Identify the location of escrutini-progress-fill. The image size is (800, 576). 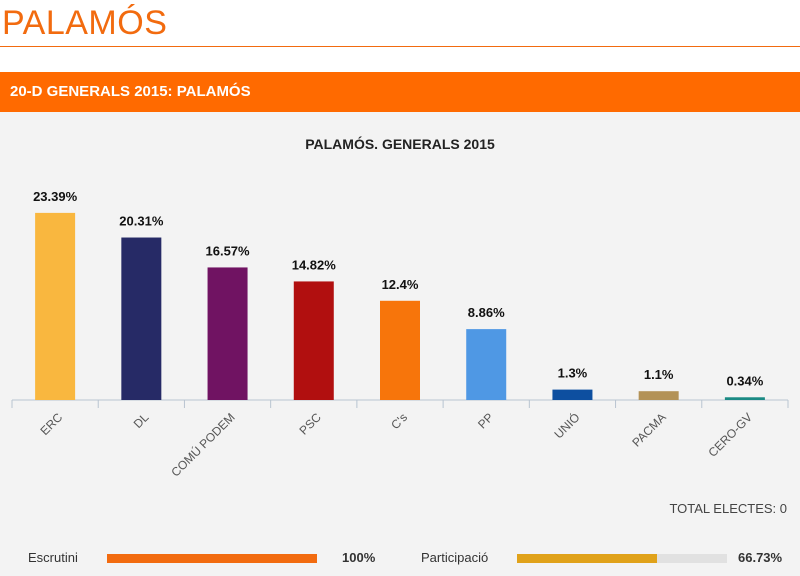
(212, 558).